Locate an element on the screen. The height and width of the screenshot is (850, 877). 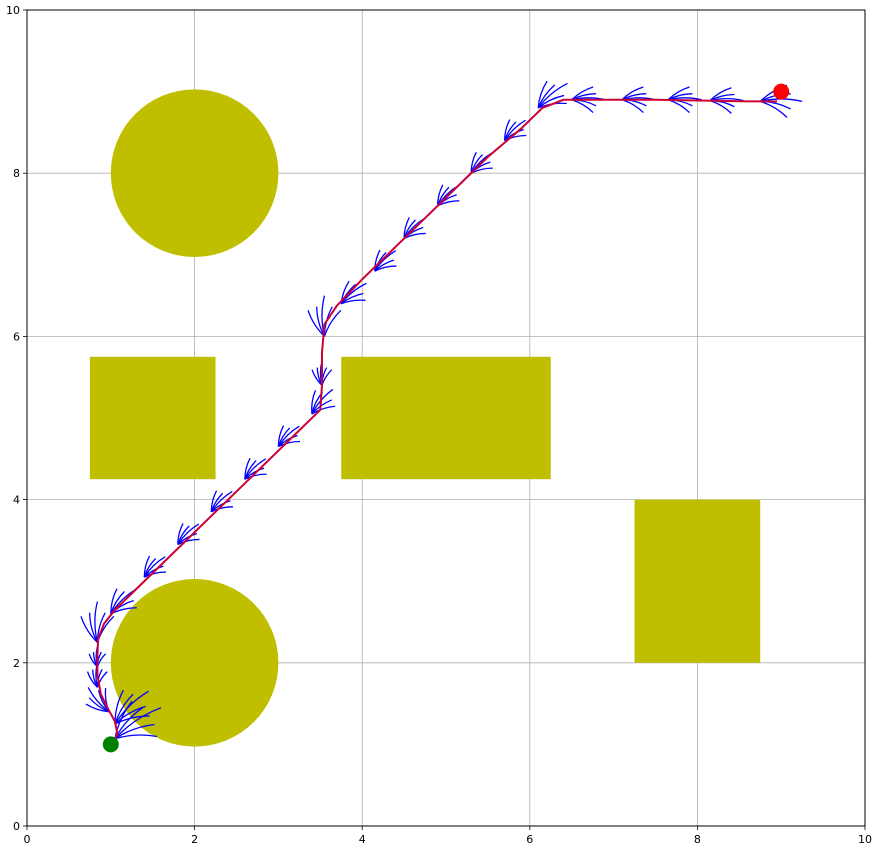
x-tick-label: 0 is located at coordinates (27, 839).